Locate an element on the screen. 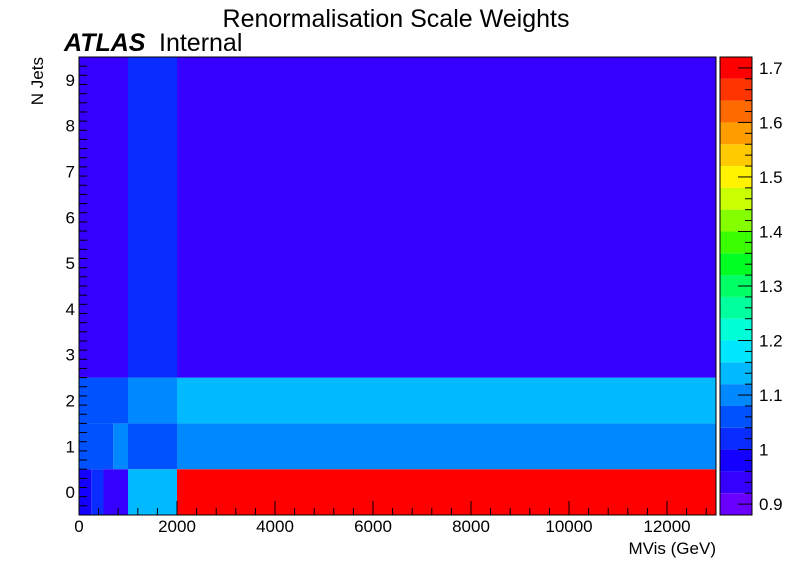  z-tick-label: 1.3 is located at coordinates (771, 286).